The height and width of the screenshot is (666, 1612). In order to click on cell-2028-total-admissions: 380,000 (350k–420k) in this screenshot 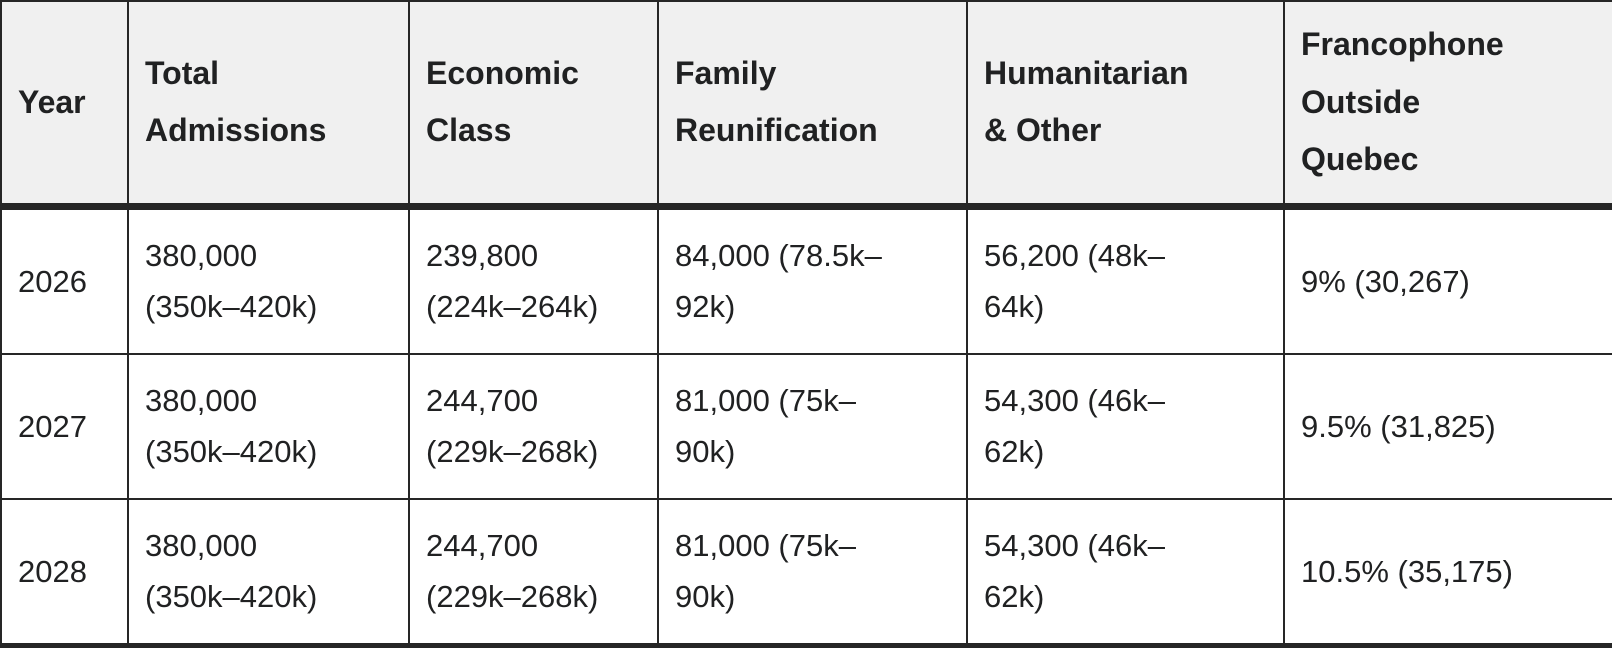, I will do `click(268, 572)`.